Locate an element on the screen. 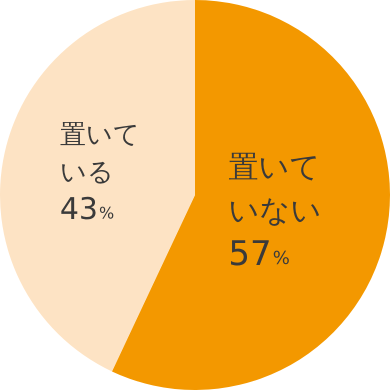  slice-label: 置いていない is located at coordinates (275, 189).